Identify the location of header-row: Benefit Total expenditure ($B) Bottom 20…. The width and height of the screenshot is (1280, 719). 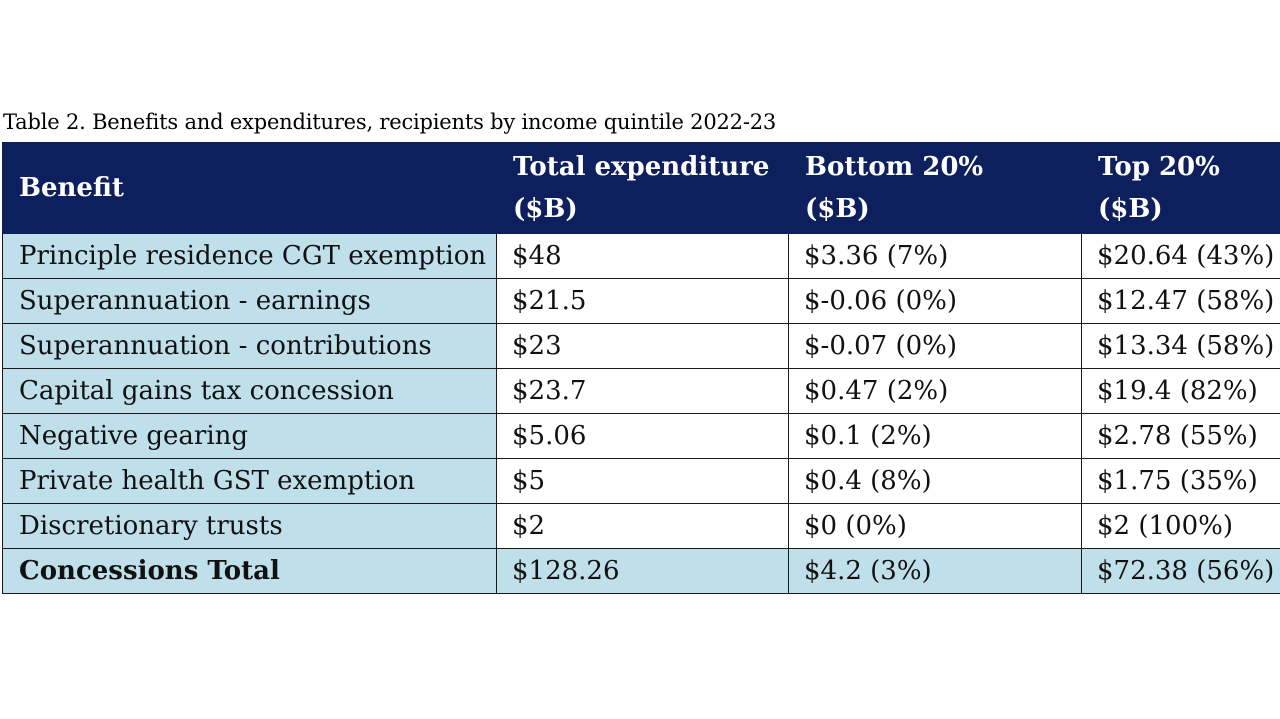
(641, 188).